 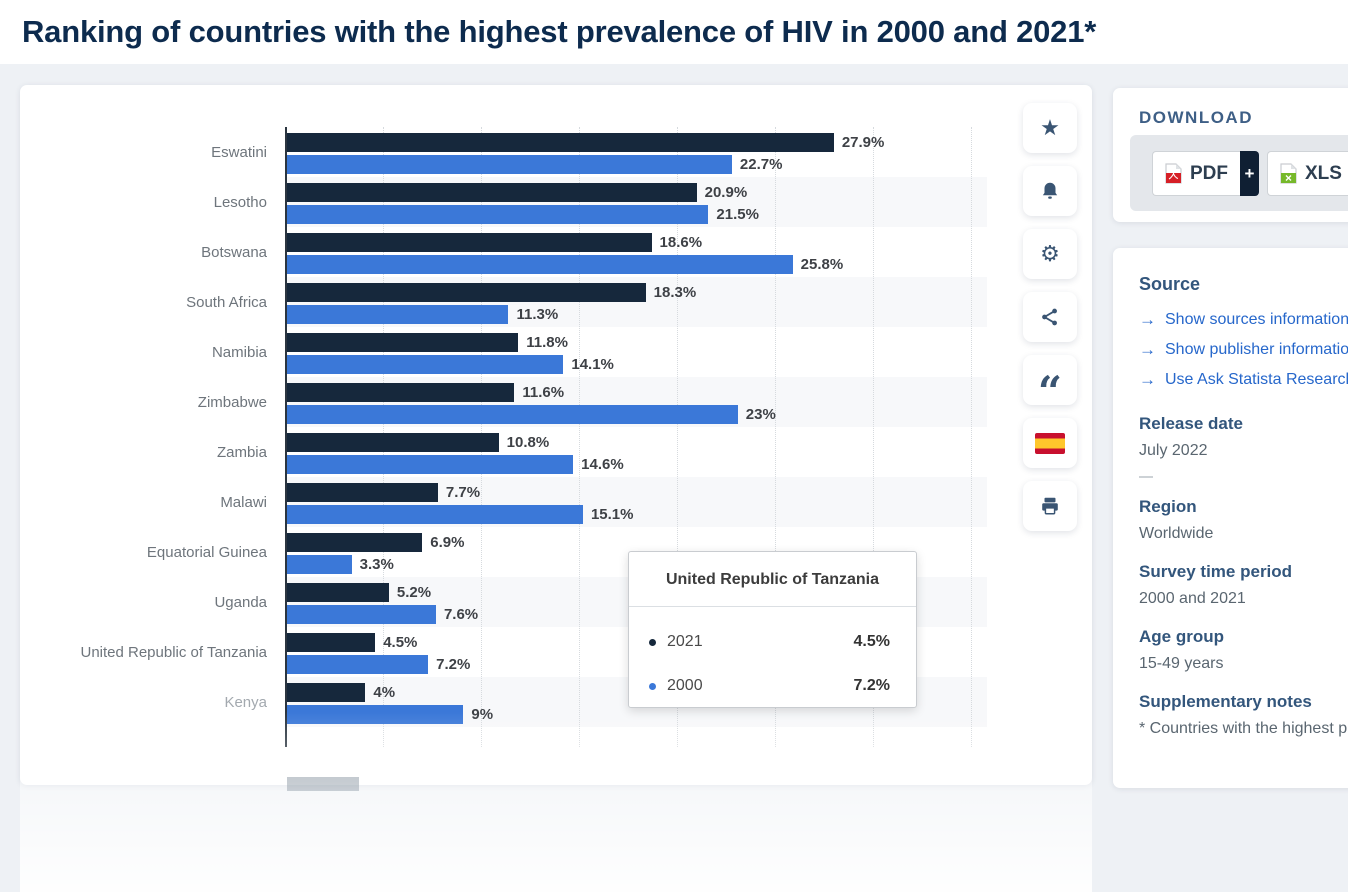 What do you see at coordinates (173, 652) in the screenshot?
I see `category-label: United Republic of Tanzania` at bounding box center [173, 652].